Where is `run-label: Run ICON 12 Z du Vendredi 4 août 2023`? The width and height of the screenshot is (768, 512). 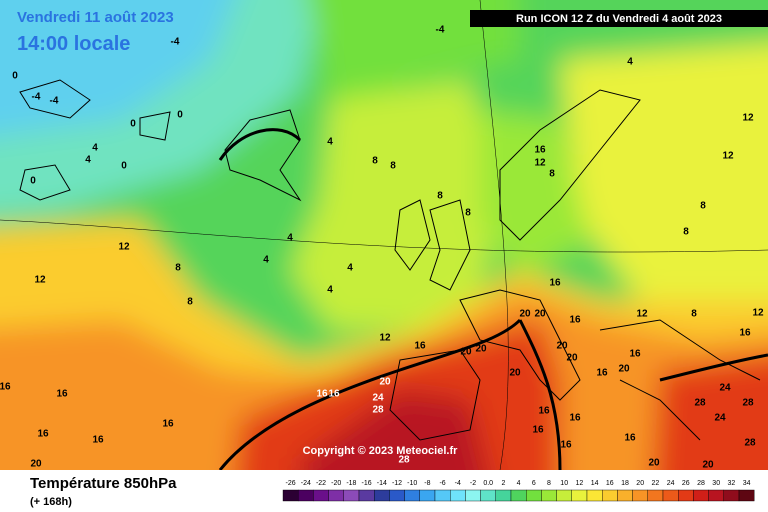
run-label: Run ICON 12 Z du Vendredi 4 août 2023 is located at coordinates (619, 19).